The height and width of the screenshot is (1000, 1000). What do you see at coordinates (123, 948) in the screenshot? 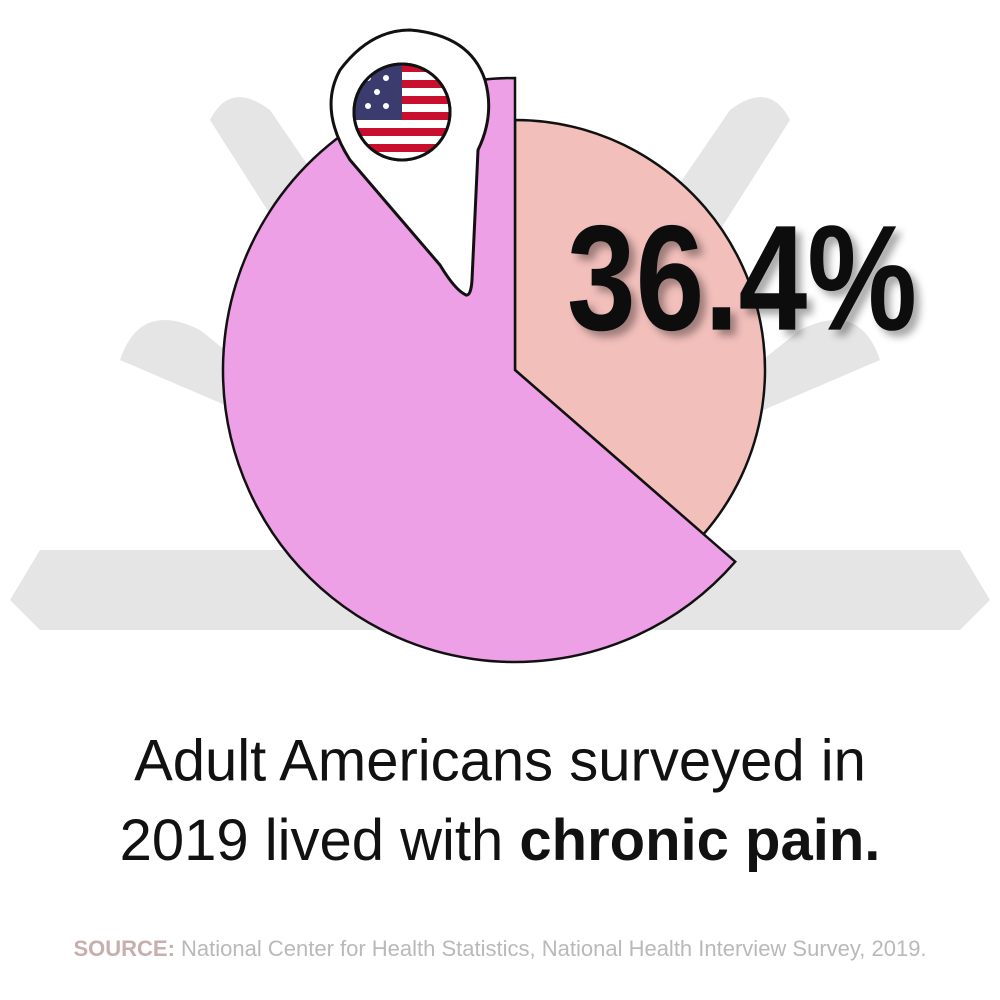
I see `source-label: SOURCE:` at bounding box center [123, 948].